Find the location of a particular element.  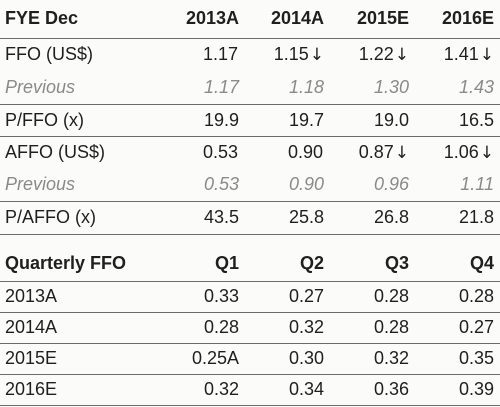

row-label: P/AFFO (x) is located at coordinates (80, 218).